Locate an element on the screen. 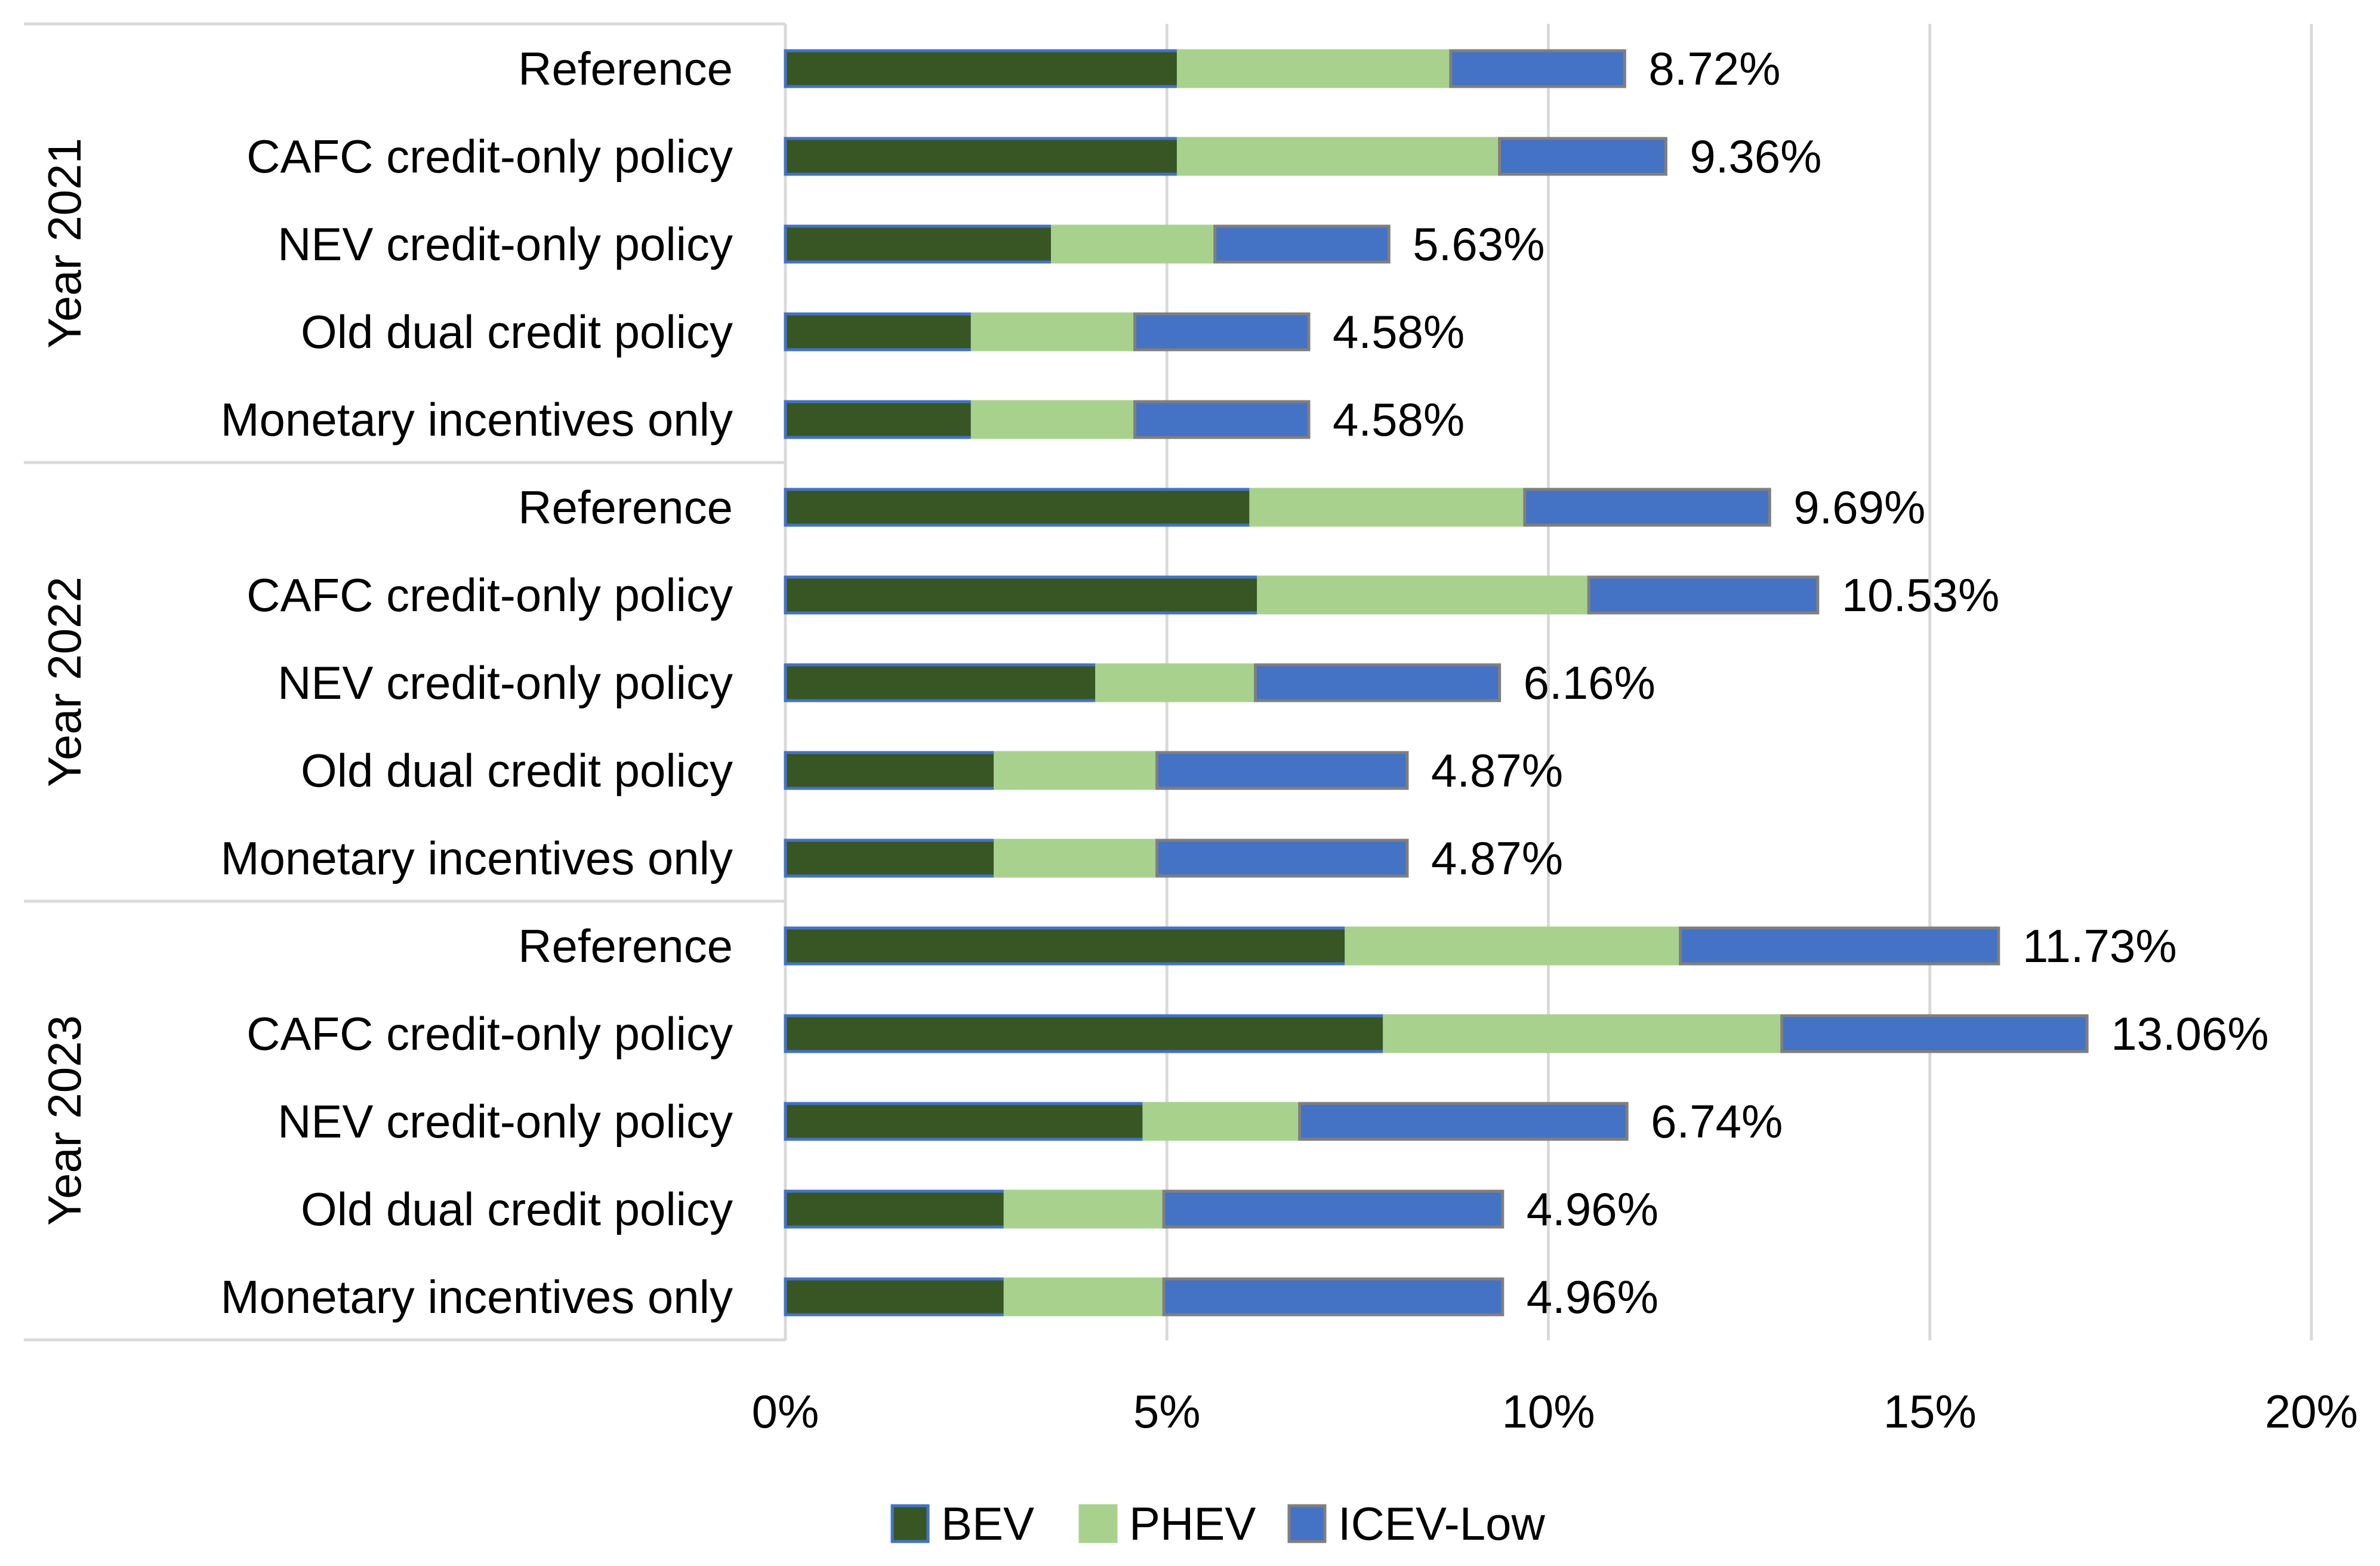 The width and height of the screenshot is (2380, 1566). x-tick-label: 10% is located at coordinates (1548, 1411).